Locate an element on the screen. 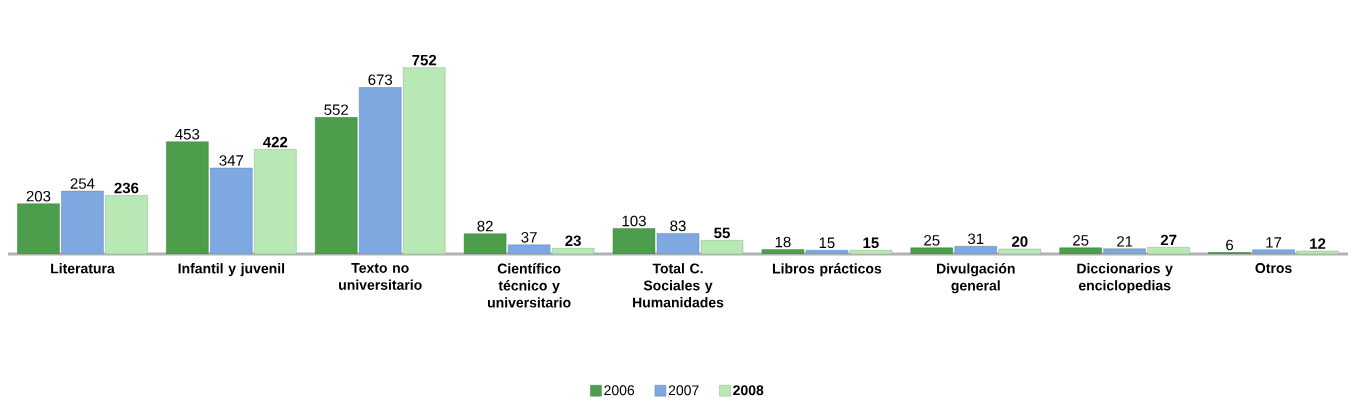 The height and width of the screenshot is (419, 1357). data-label: 20 is located at coordinates (1019, 241).